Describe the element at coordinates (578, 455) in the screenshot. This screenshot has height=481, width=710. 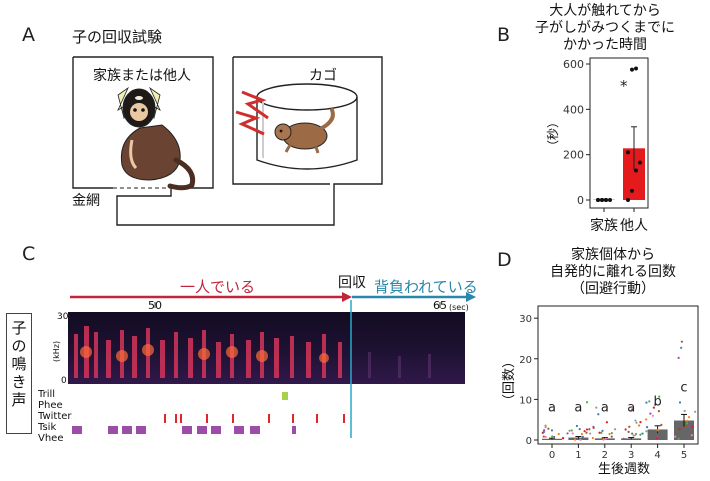
I see `chart-d-xtick-label: 1` at that location.